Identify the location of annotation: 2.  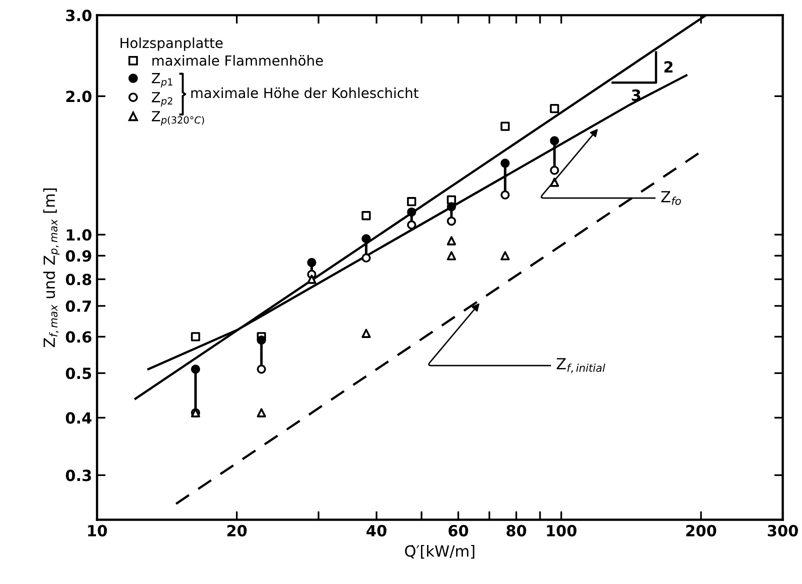
(668, 66).